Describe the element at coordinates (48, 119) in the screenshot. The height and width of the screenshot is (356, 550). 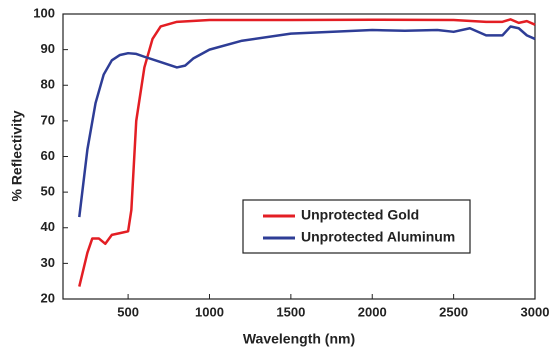
I see `y-tick-label: 70` at that location.